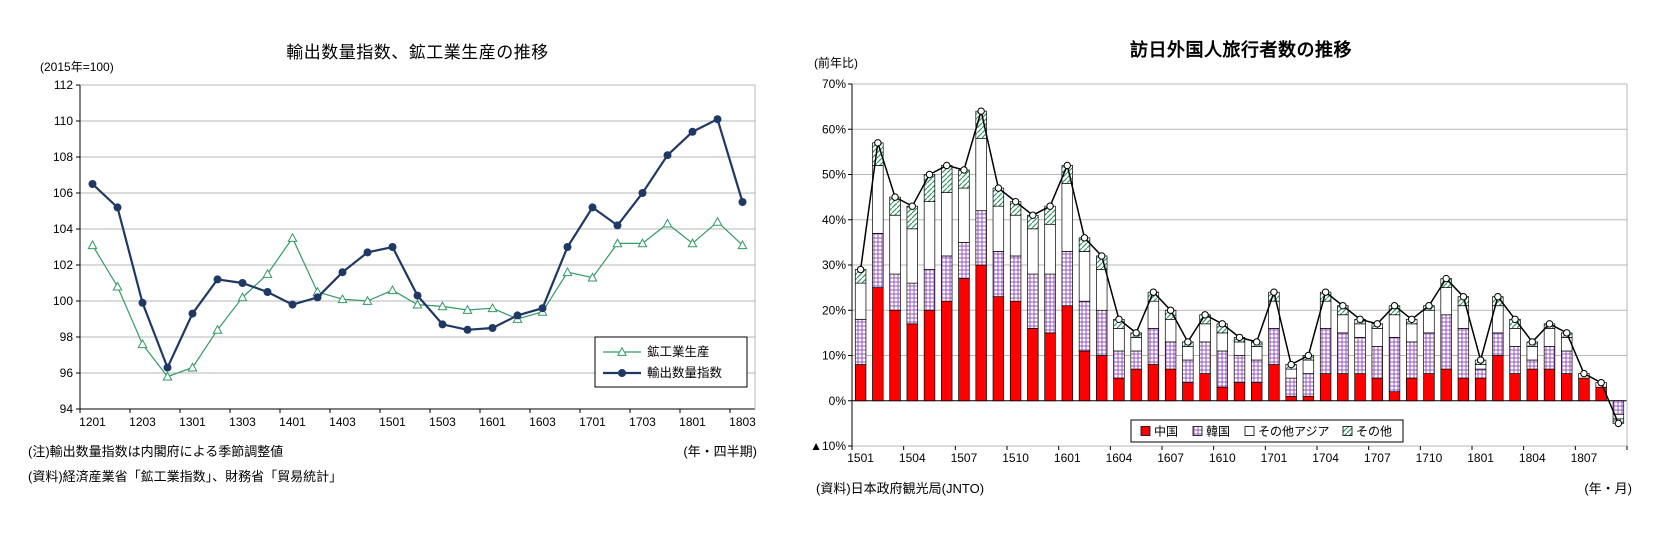 The image size is (1667, 556). Describe the element at coordinates (829, 446) in the screenshot. I see `svg-text: ▲10%` at that location.